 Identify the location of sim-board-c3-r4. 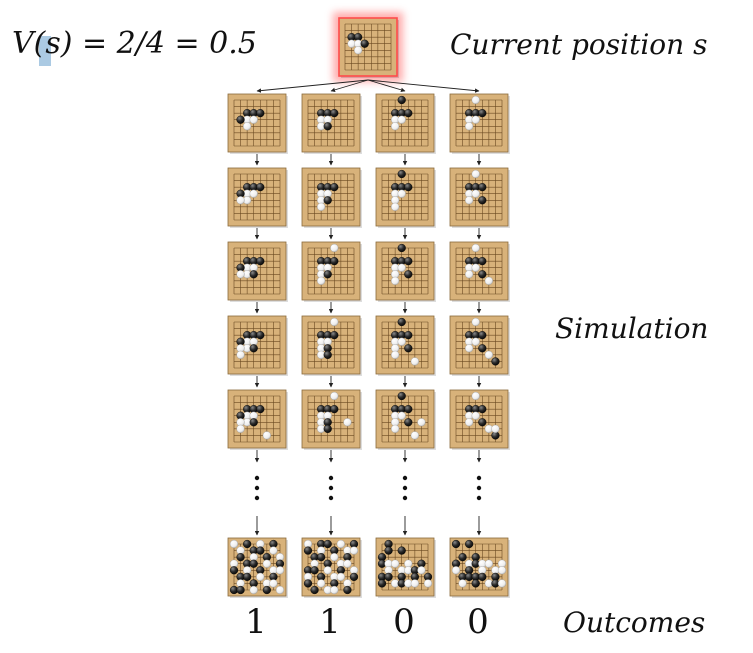
(405, 345).